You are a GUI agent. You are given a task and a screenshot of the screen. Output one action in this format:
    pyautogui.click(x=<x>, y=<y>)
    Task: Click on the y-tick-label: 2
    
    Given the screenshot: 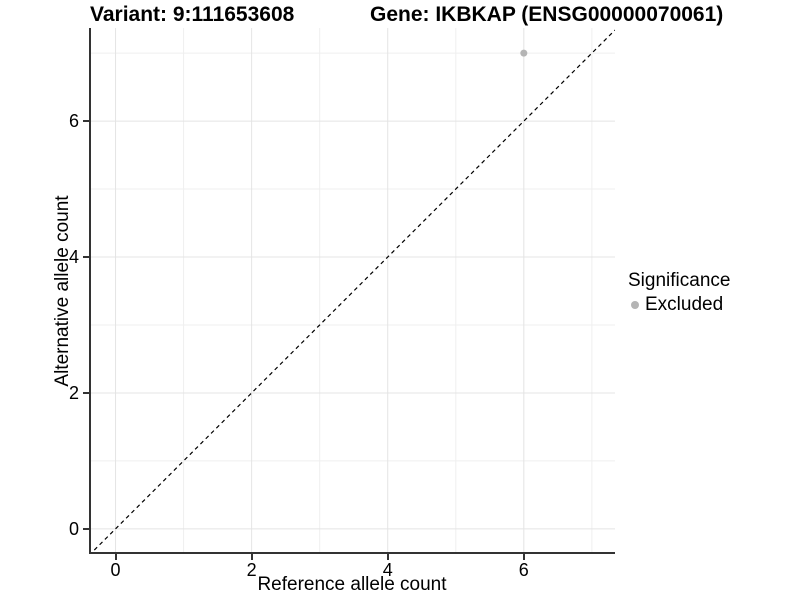 What is the action you would take?
    pyautogui.click(x=73, y=392)
    